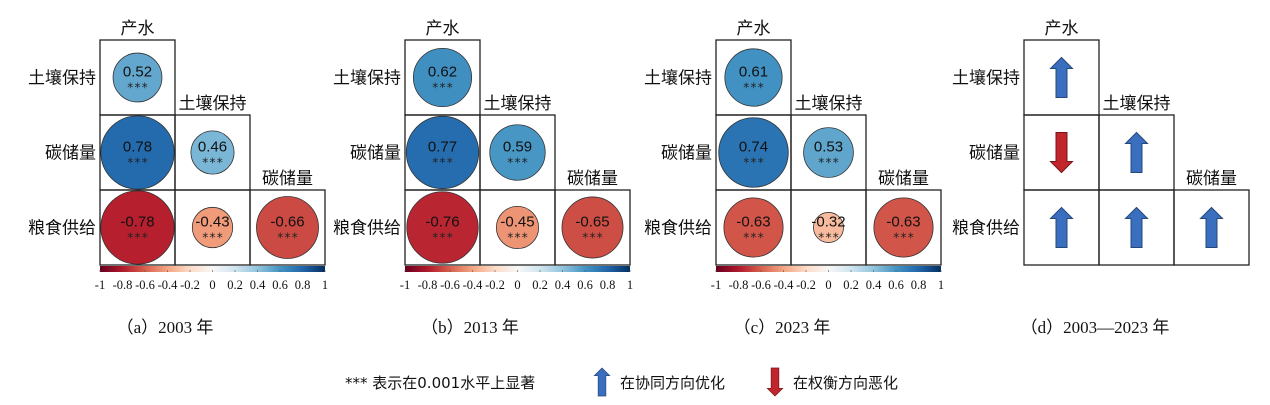 This screenshot has height=405, width=1270. Describe the element at coordinates (137, 222) in the screenshot. I see `correlation-value: -0.78` at that location.